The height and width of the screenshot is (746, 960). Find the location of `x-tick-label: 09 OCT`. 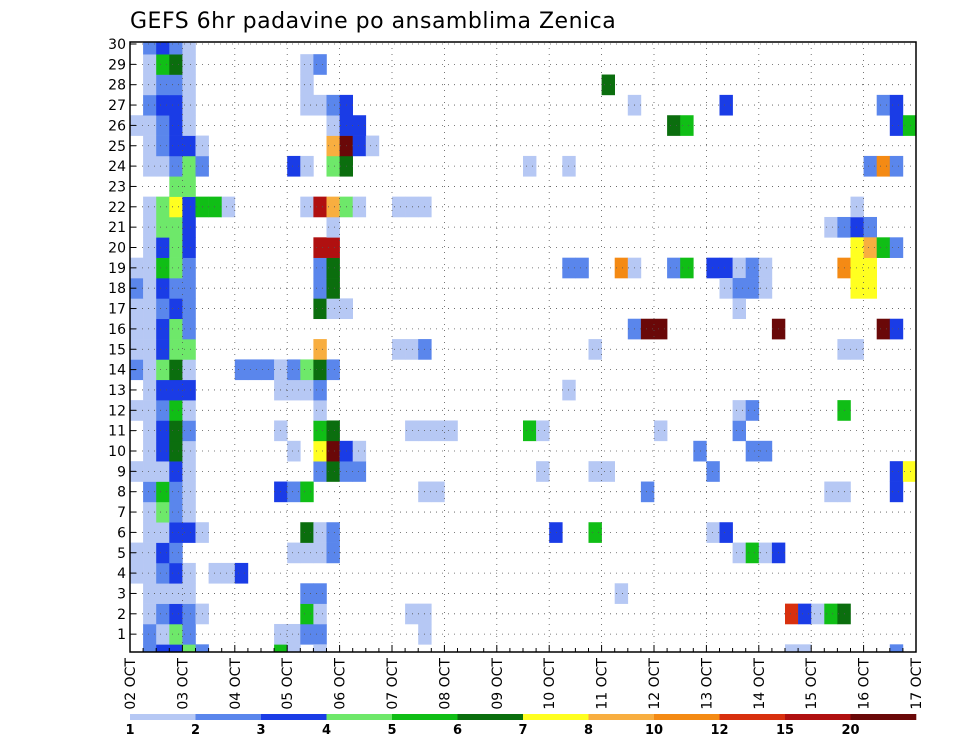

x-tick-label: 09 OCT is located at coordinates (498, 684).